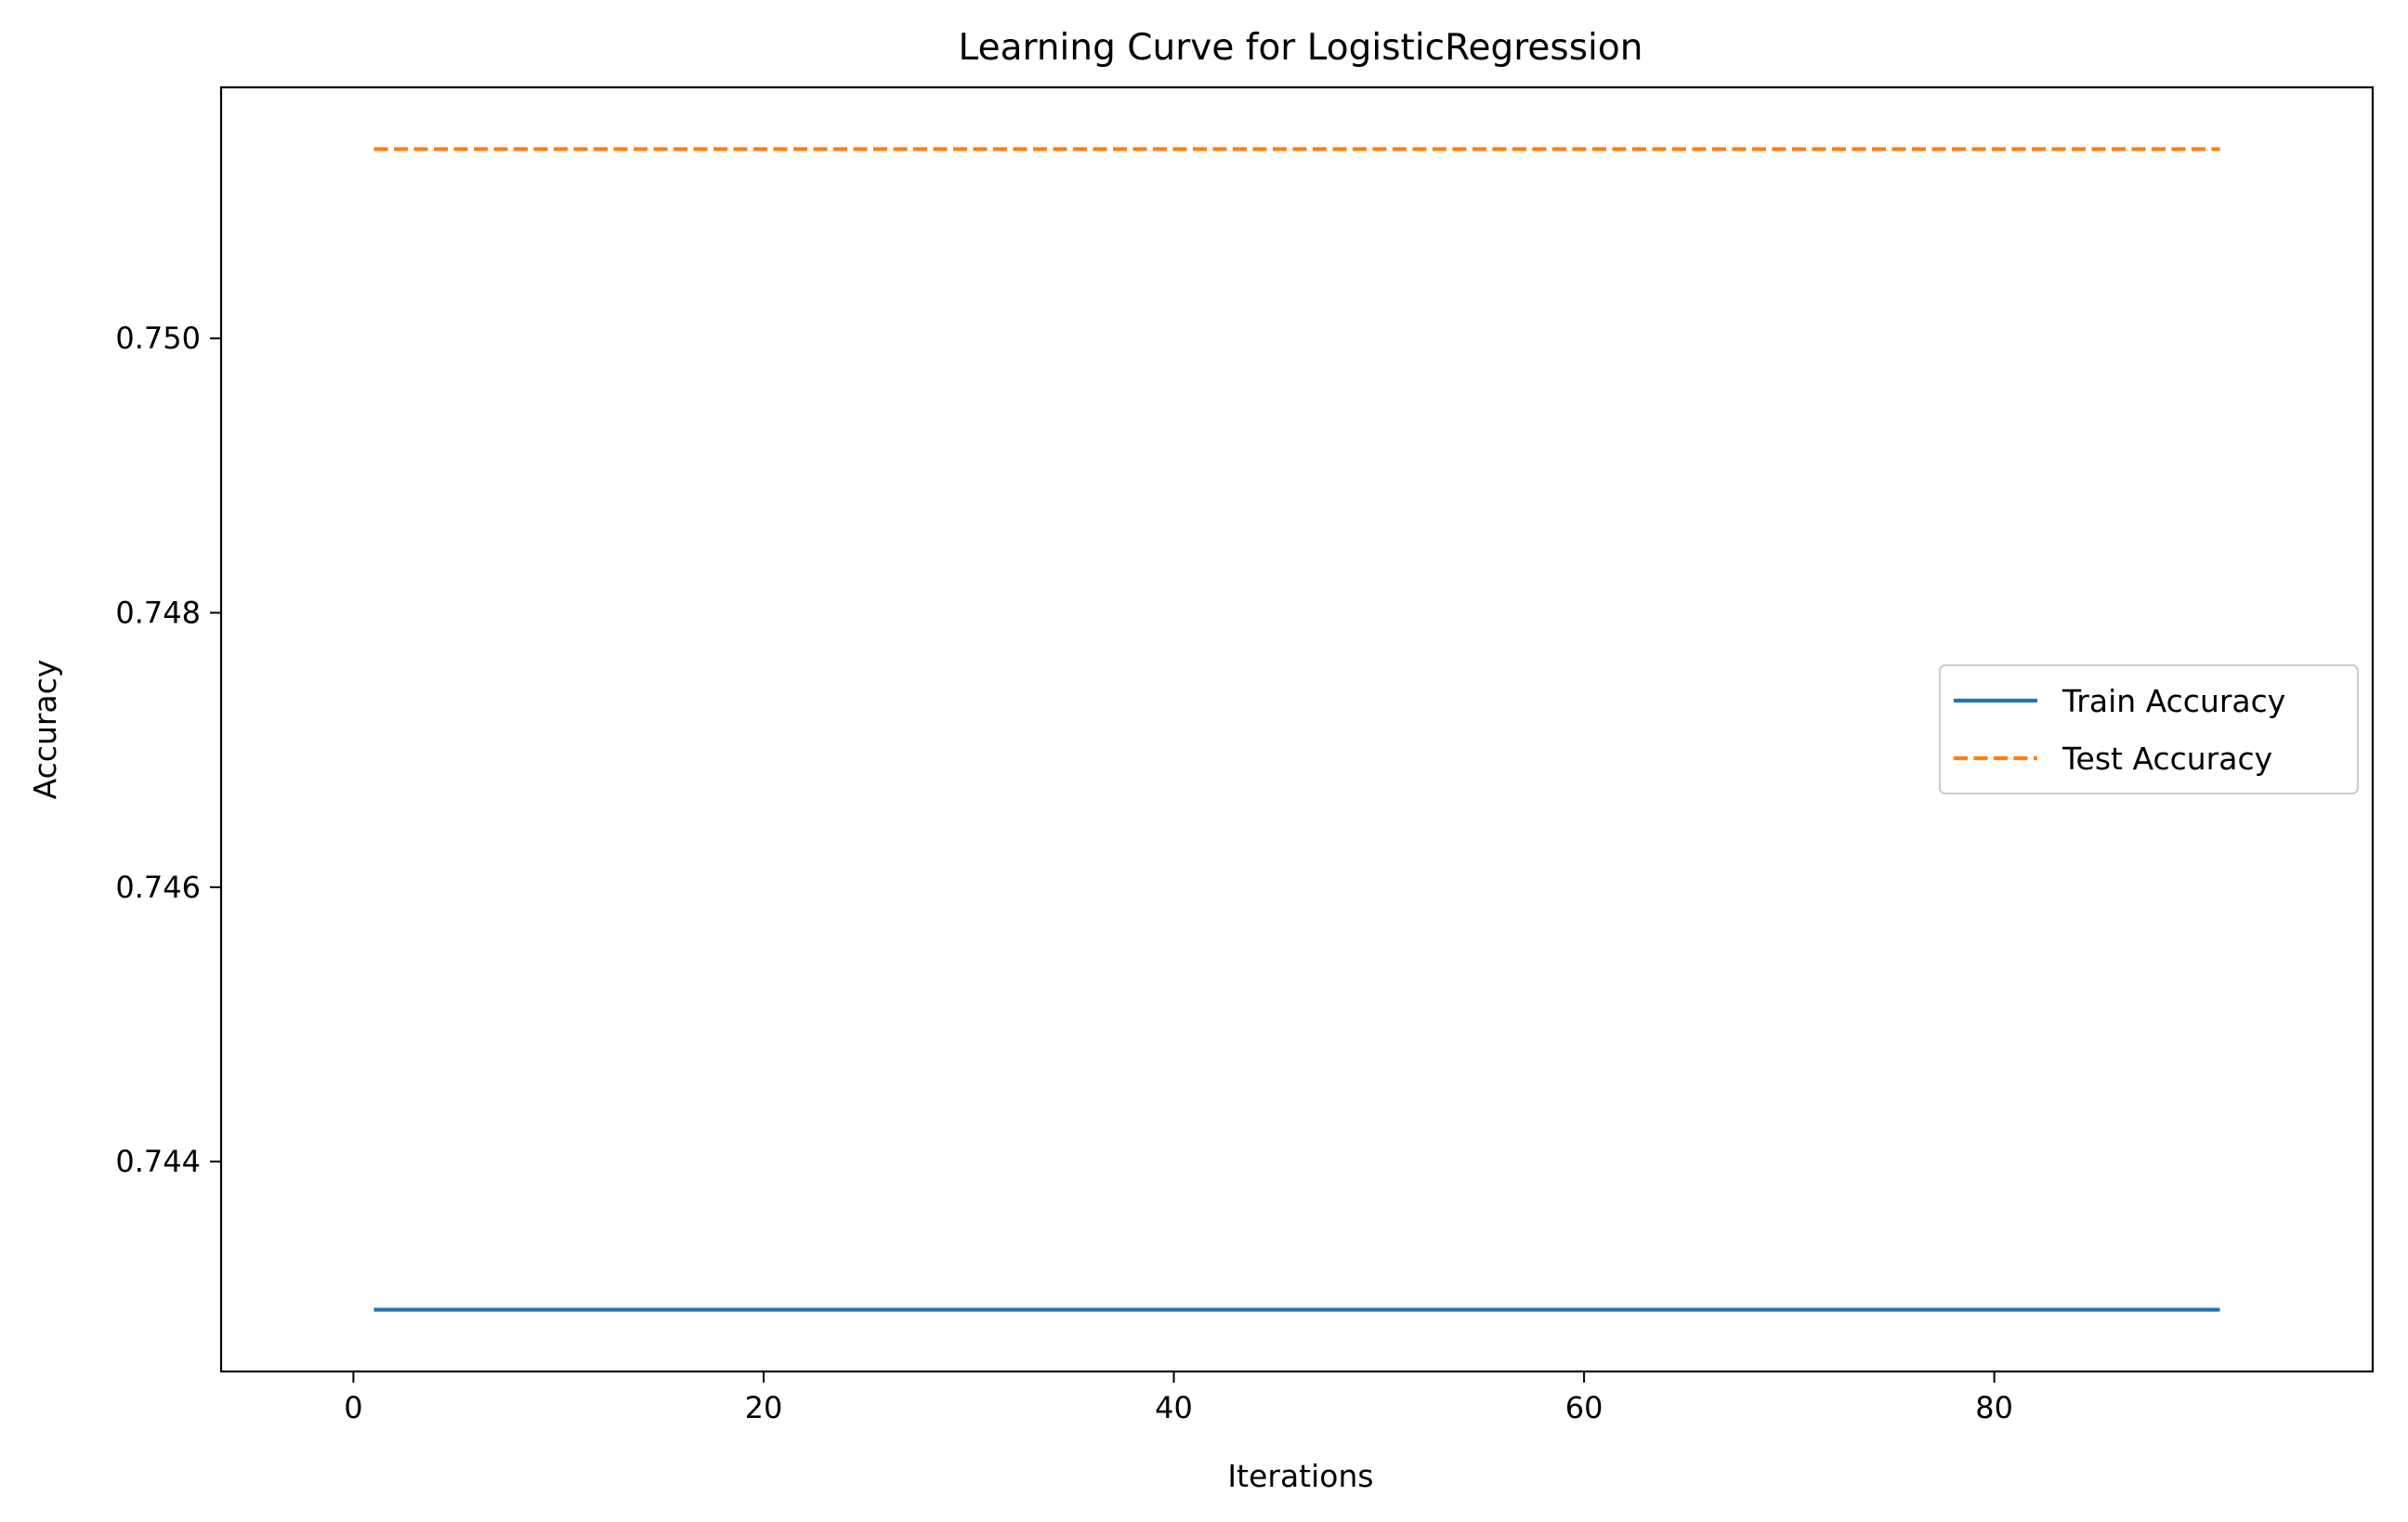 Image resolution: width=2408 pixels, height=1522 pixels. Describe the element at coordinates (1994, 1408) in the screenshot. I see `x-tick-label: 80` at that location.